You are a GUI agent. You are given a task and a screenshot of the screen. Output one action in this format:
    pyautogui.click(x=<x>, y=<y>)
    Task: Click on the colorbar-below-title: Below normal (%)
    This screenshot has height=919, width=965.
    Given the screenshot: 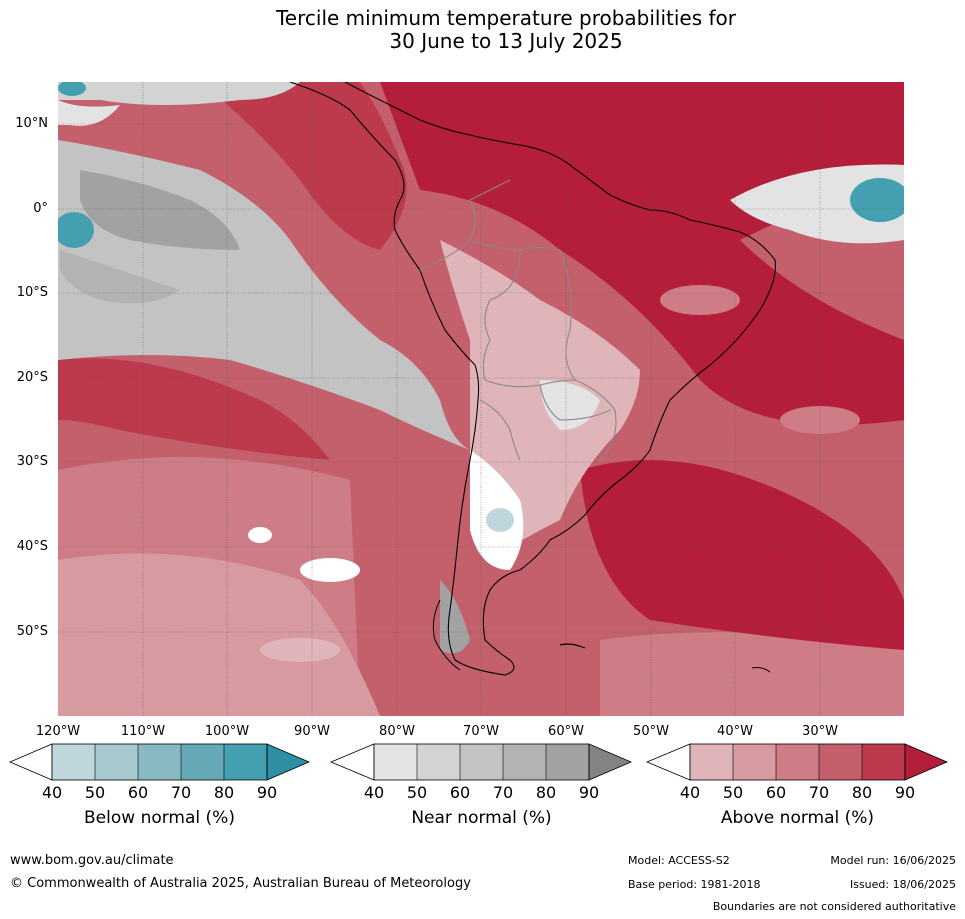 What is the action you would take?
    pyautogui.click(x=159, y=818)
    